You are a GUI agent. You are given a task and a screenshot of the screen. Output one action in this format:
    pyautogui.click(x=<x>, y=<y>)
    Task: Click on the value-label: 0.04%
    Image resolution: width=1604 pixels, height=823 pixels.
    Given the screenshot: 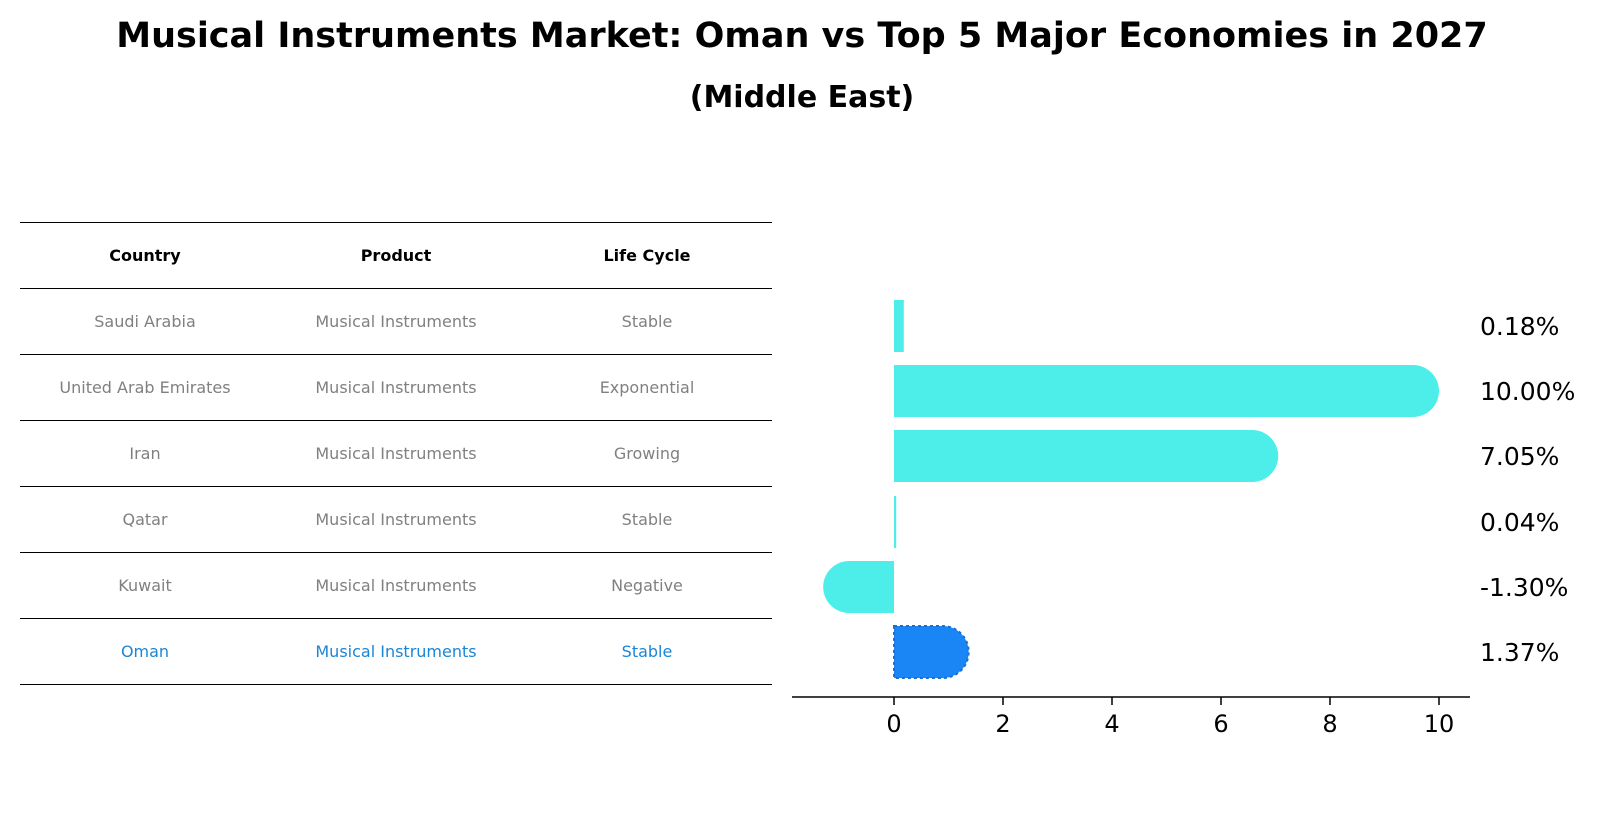 What is the action you would take?
    pyautogui.click(x=1519, y=522)
    